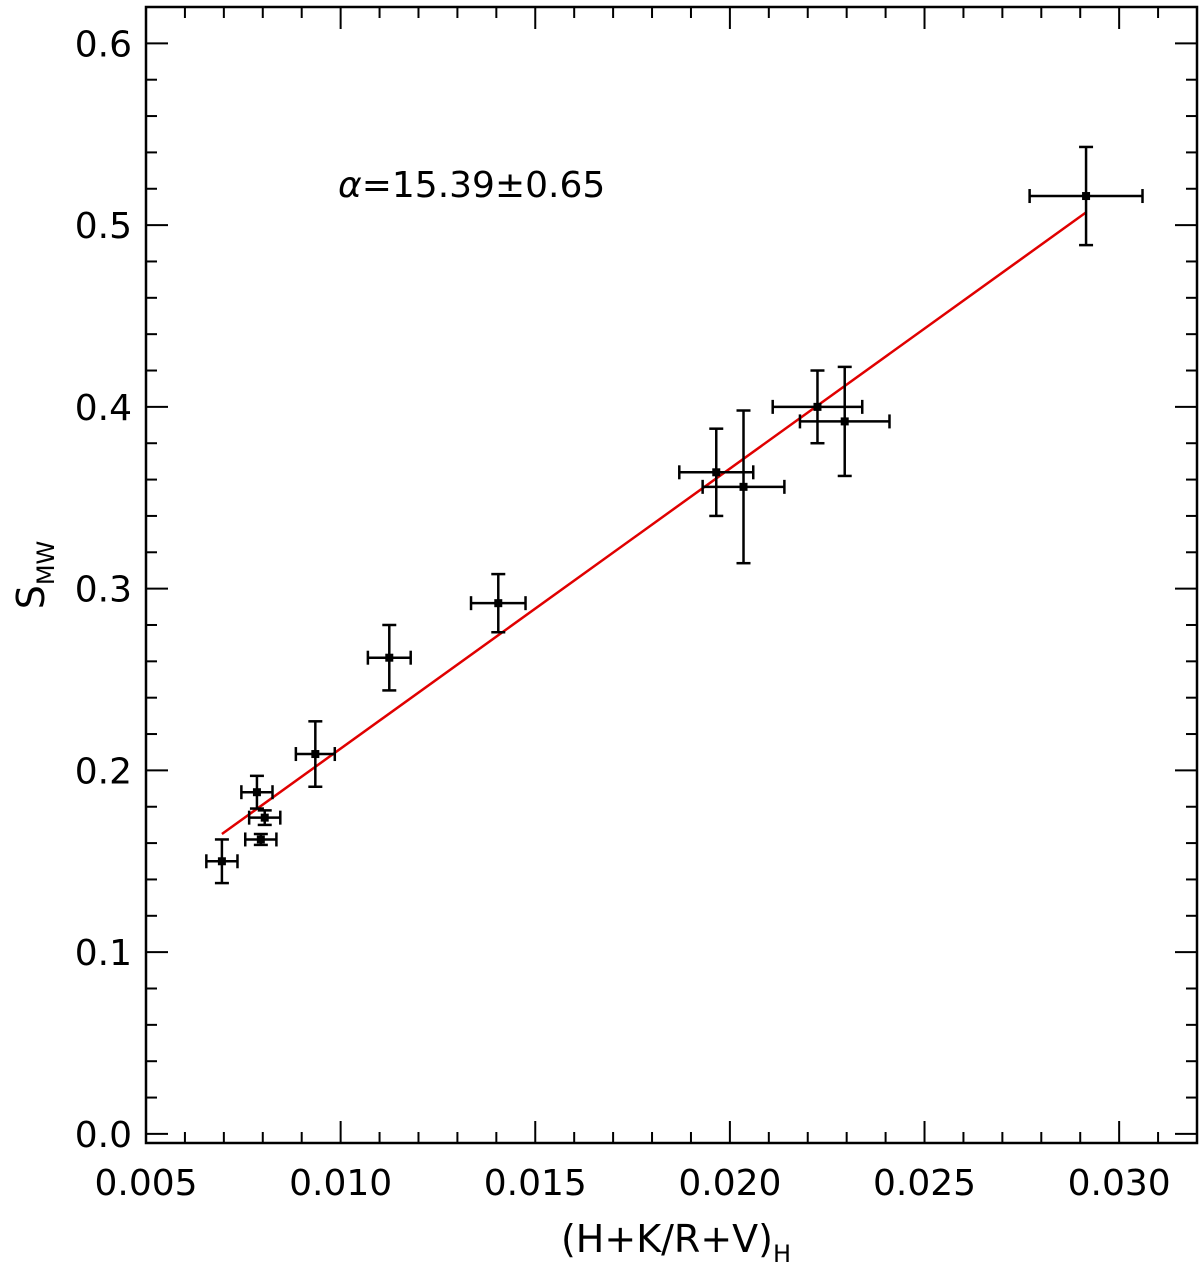 This screenshot has width=1200, height=1272. I want to click on x-axis-label-subscript: H, so click(782, 1253).